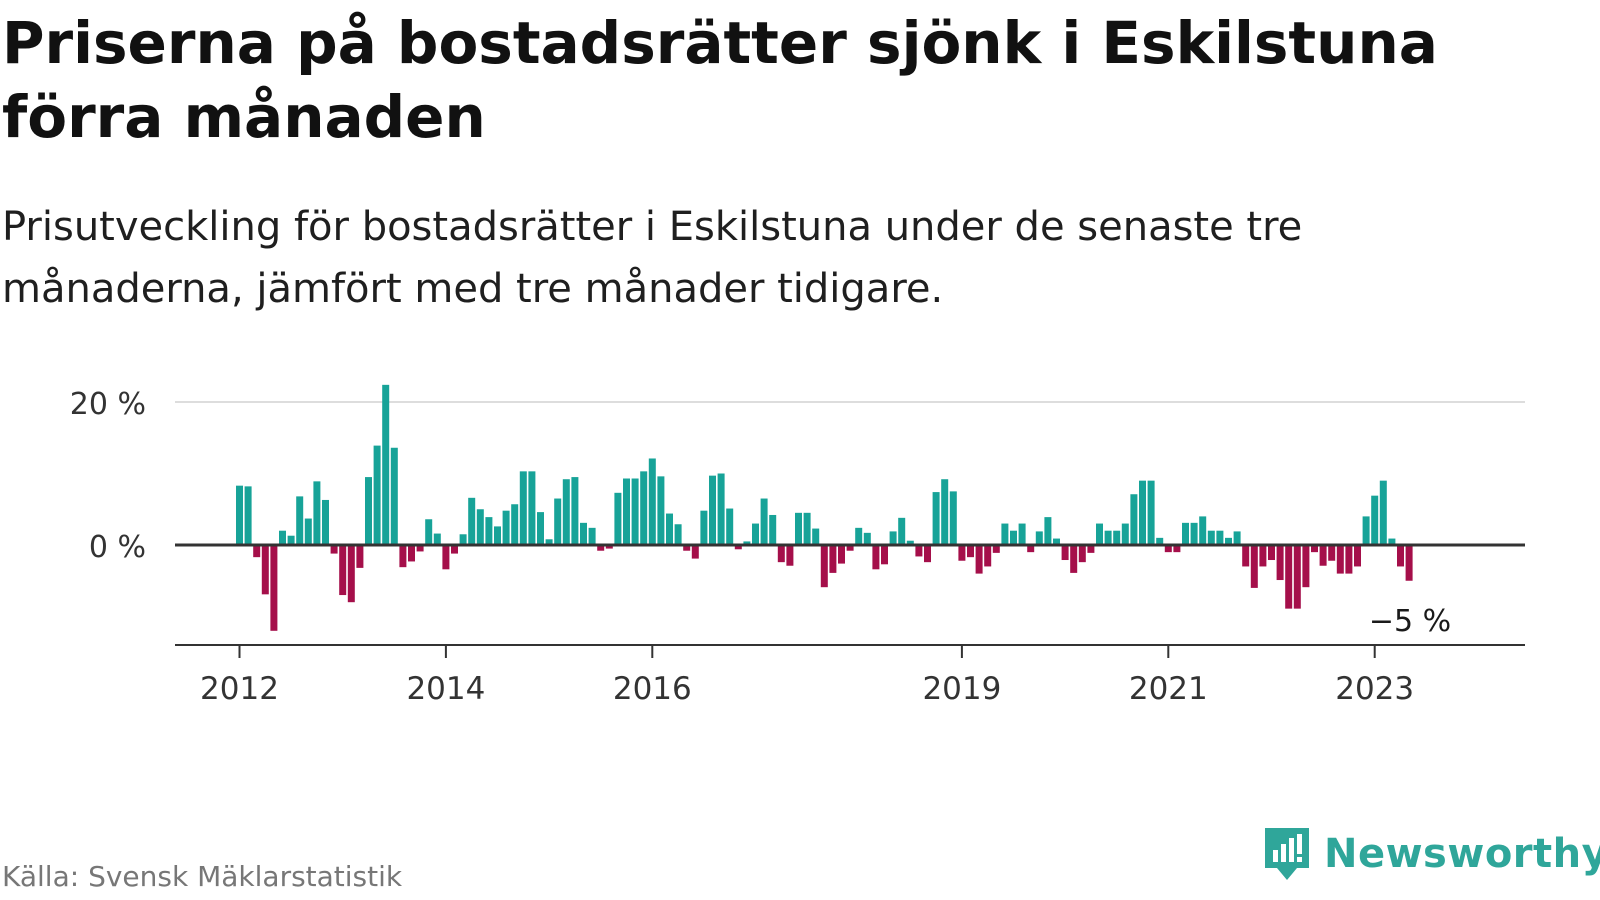 The height and width of the screenshot is (900, 1600). I want to click on x-tick-label: 2014, so click(445, 689).